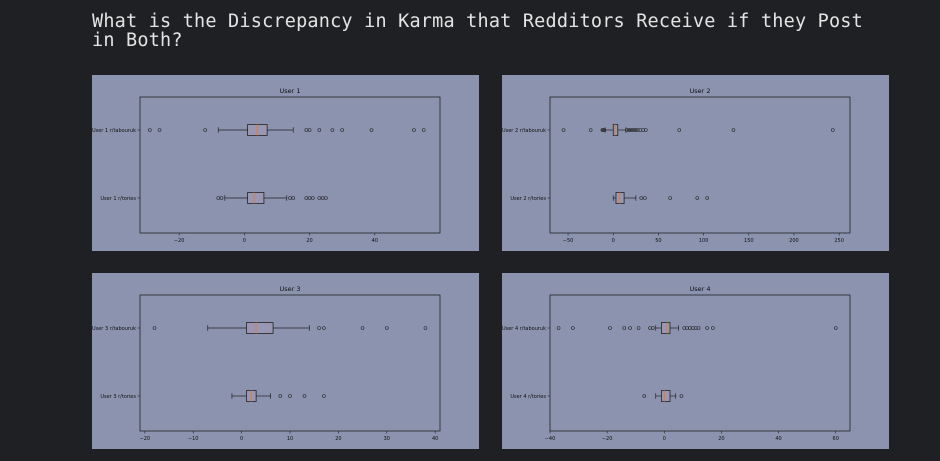 The width and height of the screenshot is (940, 461). What do you see at coordinates (289, 289) in the screenshot?
I see `chart-title: User 3` at bounding box center [289, 289].